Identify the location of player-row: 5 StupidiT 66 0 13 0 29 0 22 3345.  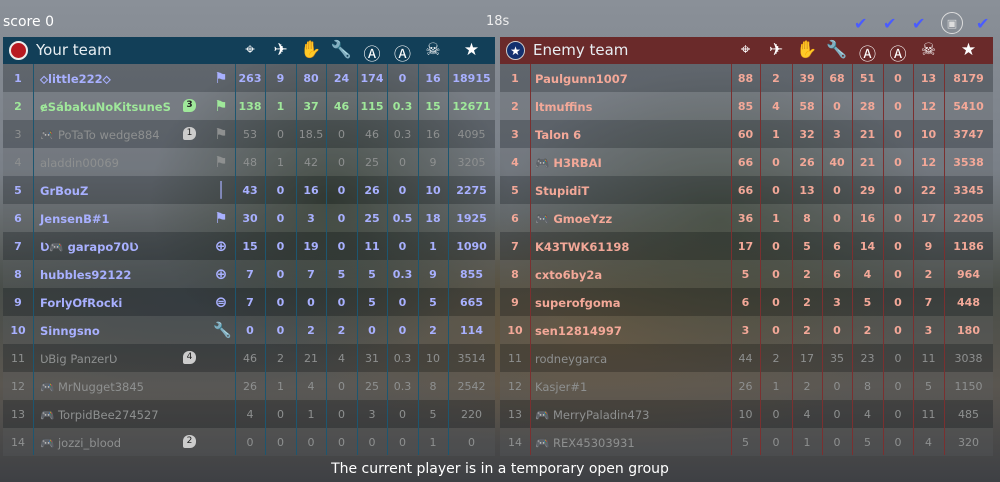
(746, 190).